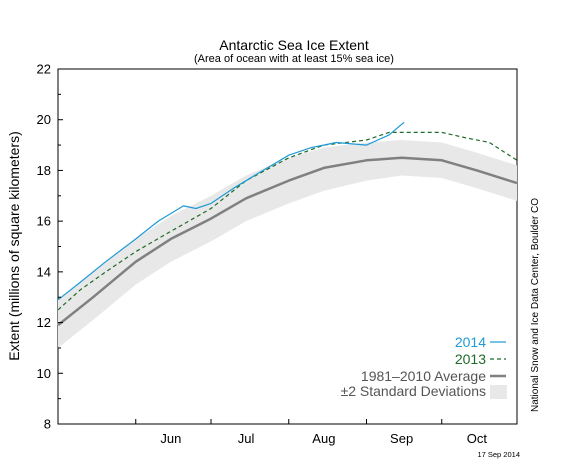 This screenshot has height=464, width=580. I want to click on legend-label: 2013, so click(470, 359).